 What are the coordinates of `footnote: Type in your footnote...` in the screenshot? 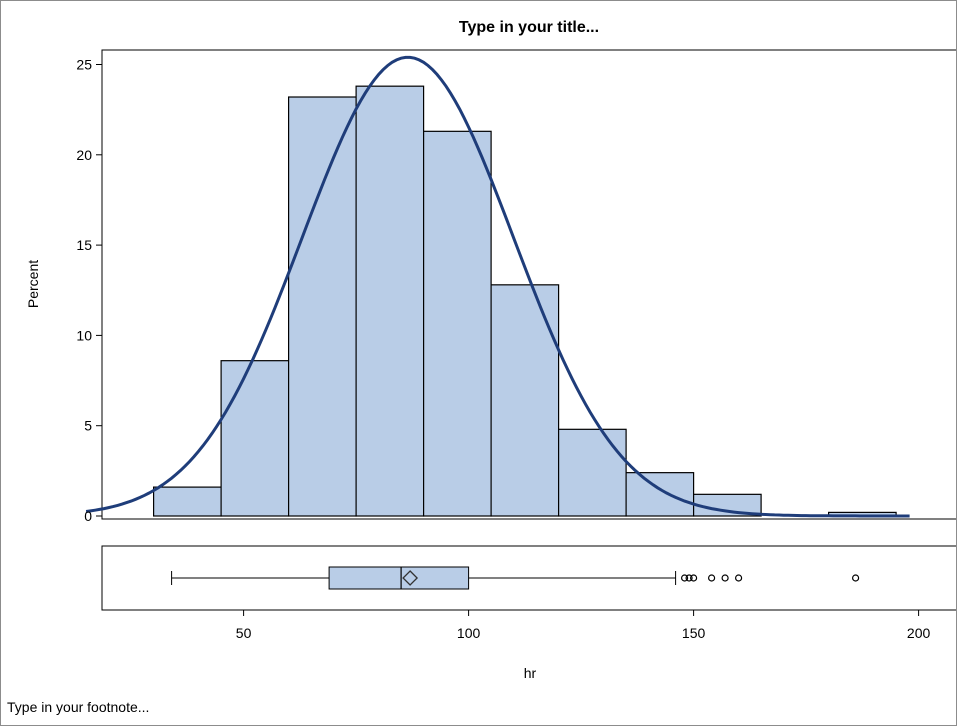 It's located at (78, 707).